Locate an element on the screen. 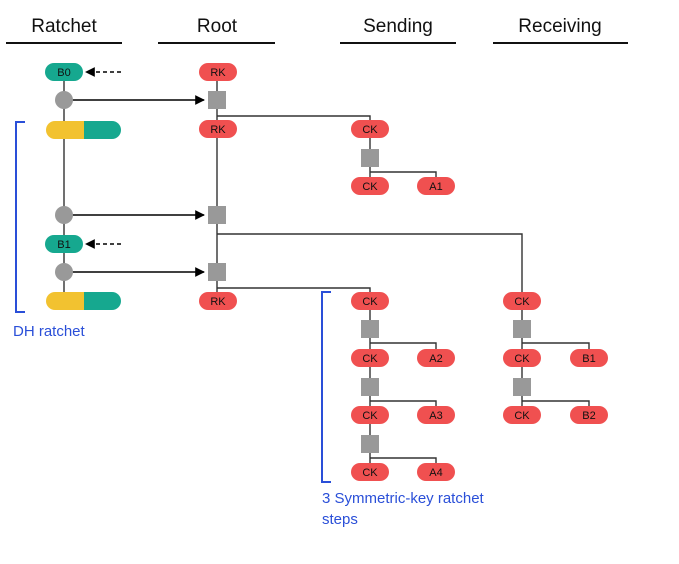 The width and height of the screenshot is (679, 564). recv-chain-key-1: CK is located at coordinates (522, 301).